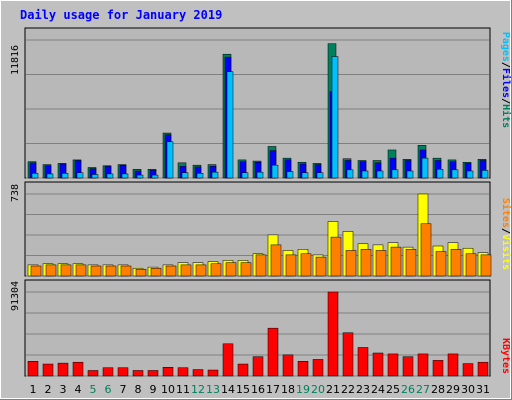 This screenshot has width=512, height=400. What do you see at coordinates (506, 83) in the screenshot?
I see `legend-files: Files` at bounding box center [506, 83].